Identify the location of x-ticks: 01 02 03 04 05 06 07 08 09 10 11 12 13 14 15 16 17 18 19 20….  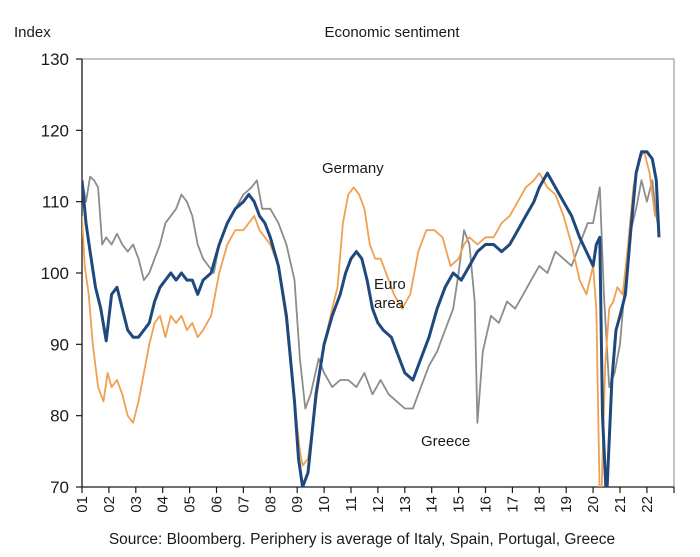
(374, 500).